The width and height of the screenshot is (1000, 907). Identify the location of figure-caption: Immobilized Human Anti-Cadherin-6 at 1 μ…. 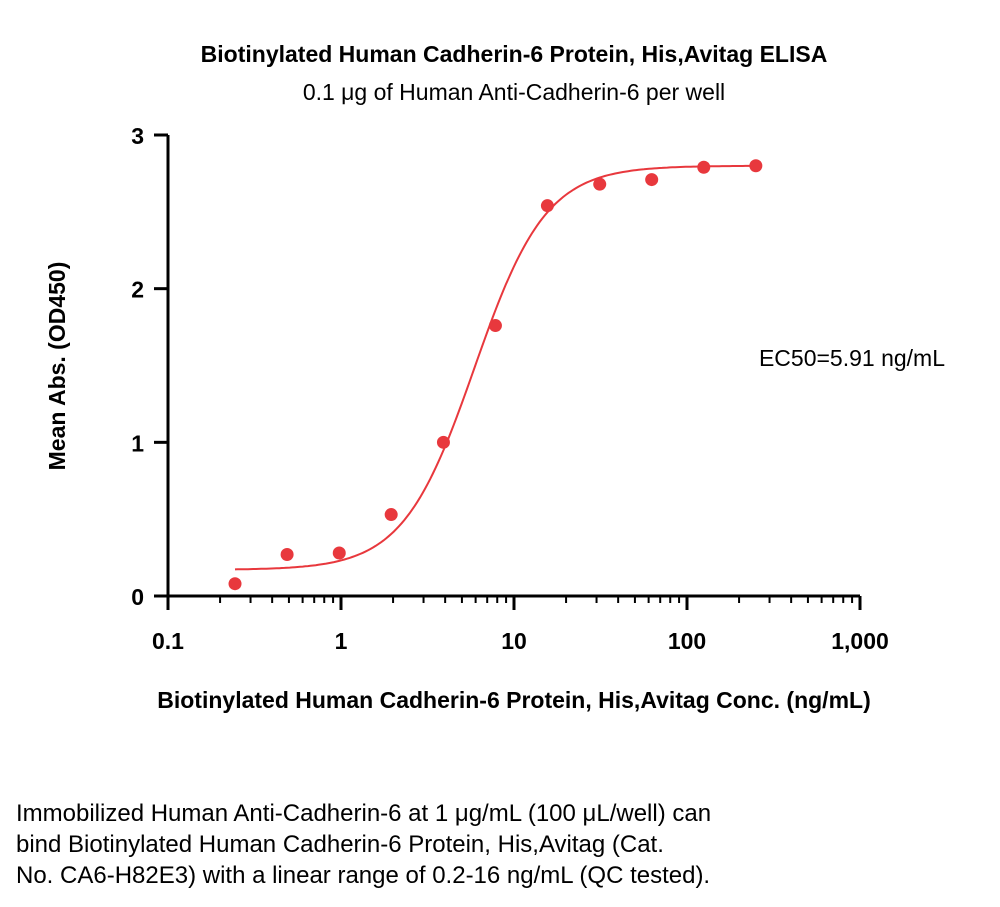
(496, 844).